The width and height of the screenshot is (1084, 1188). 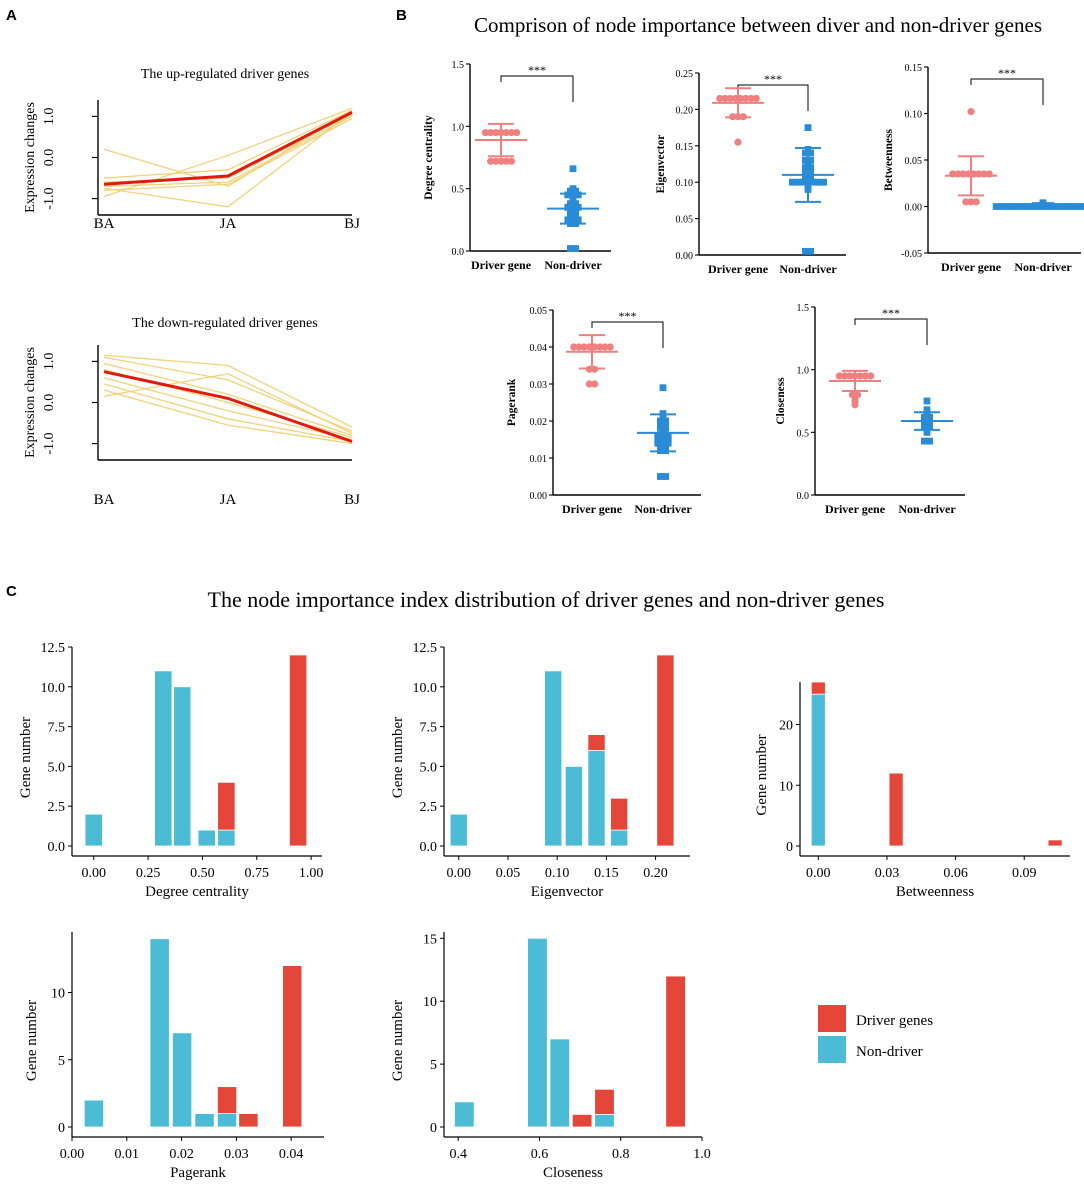 I want to click on y-tick-label: 20, so click(x=786, y=726).